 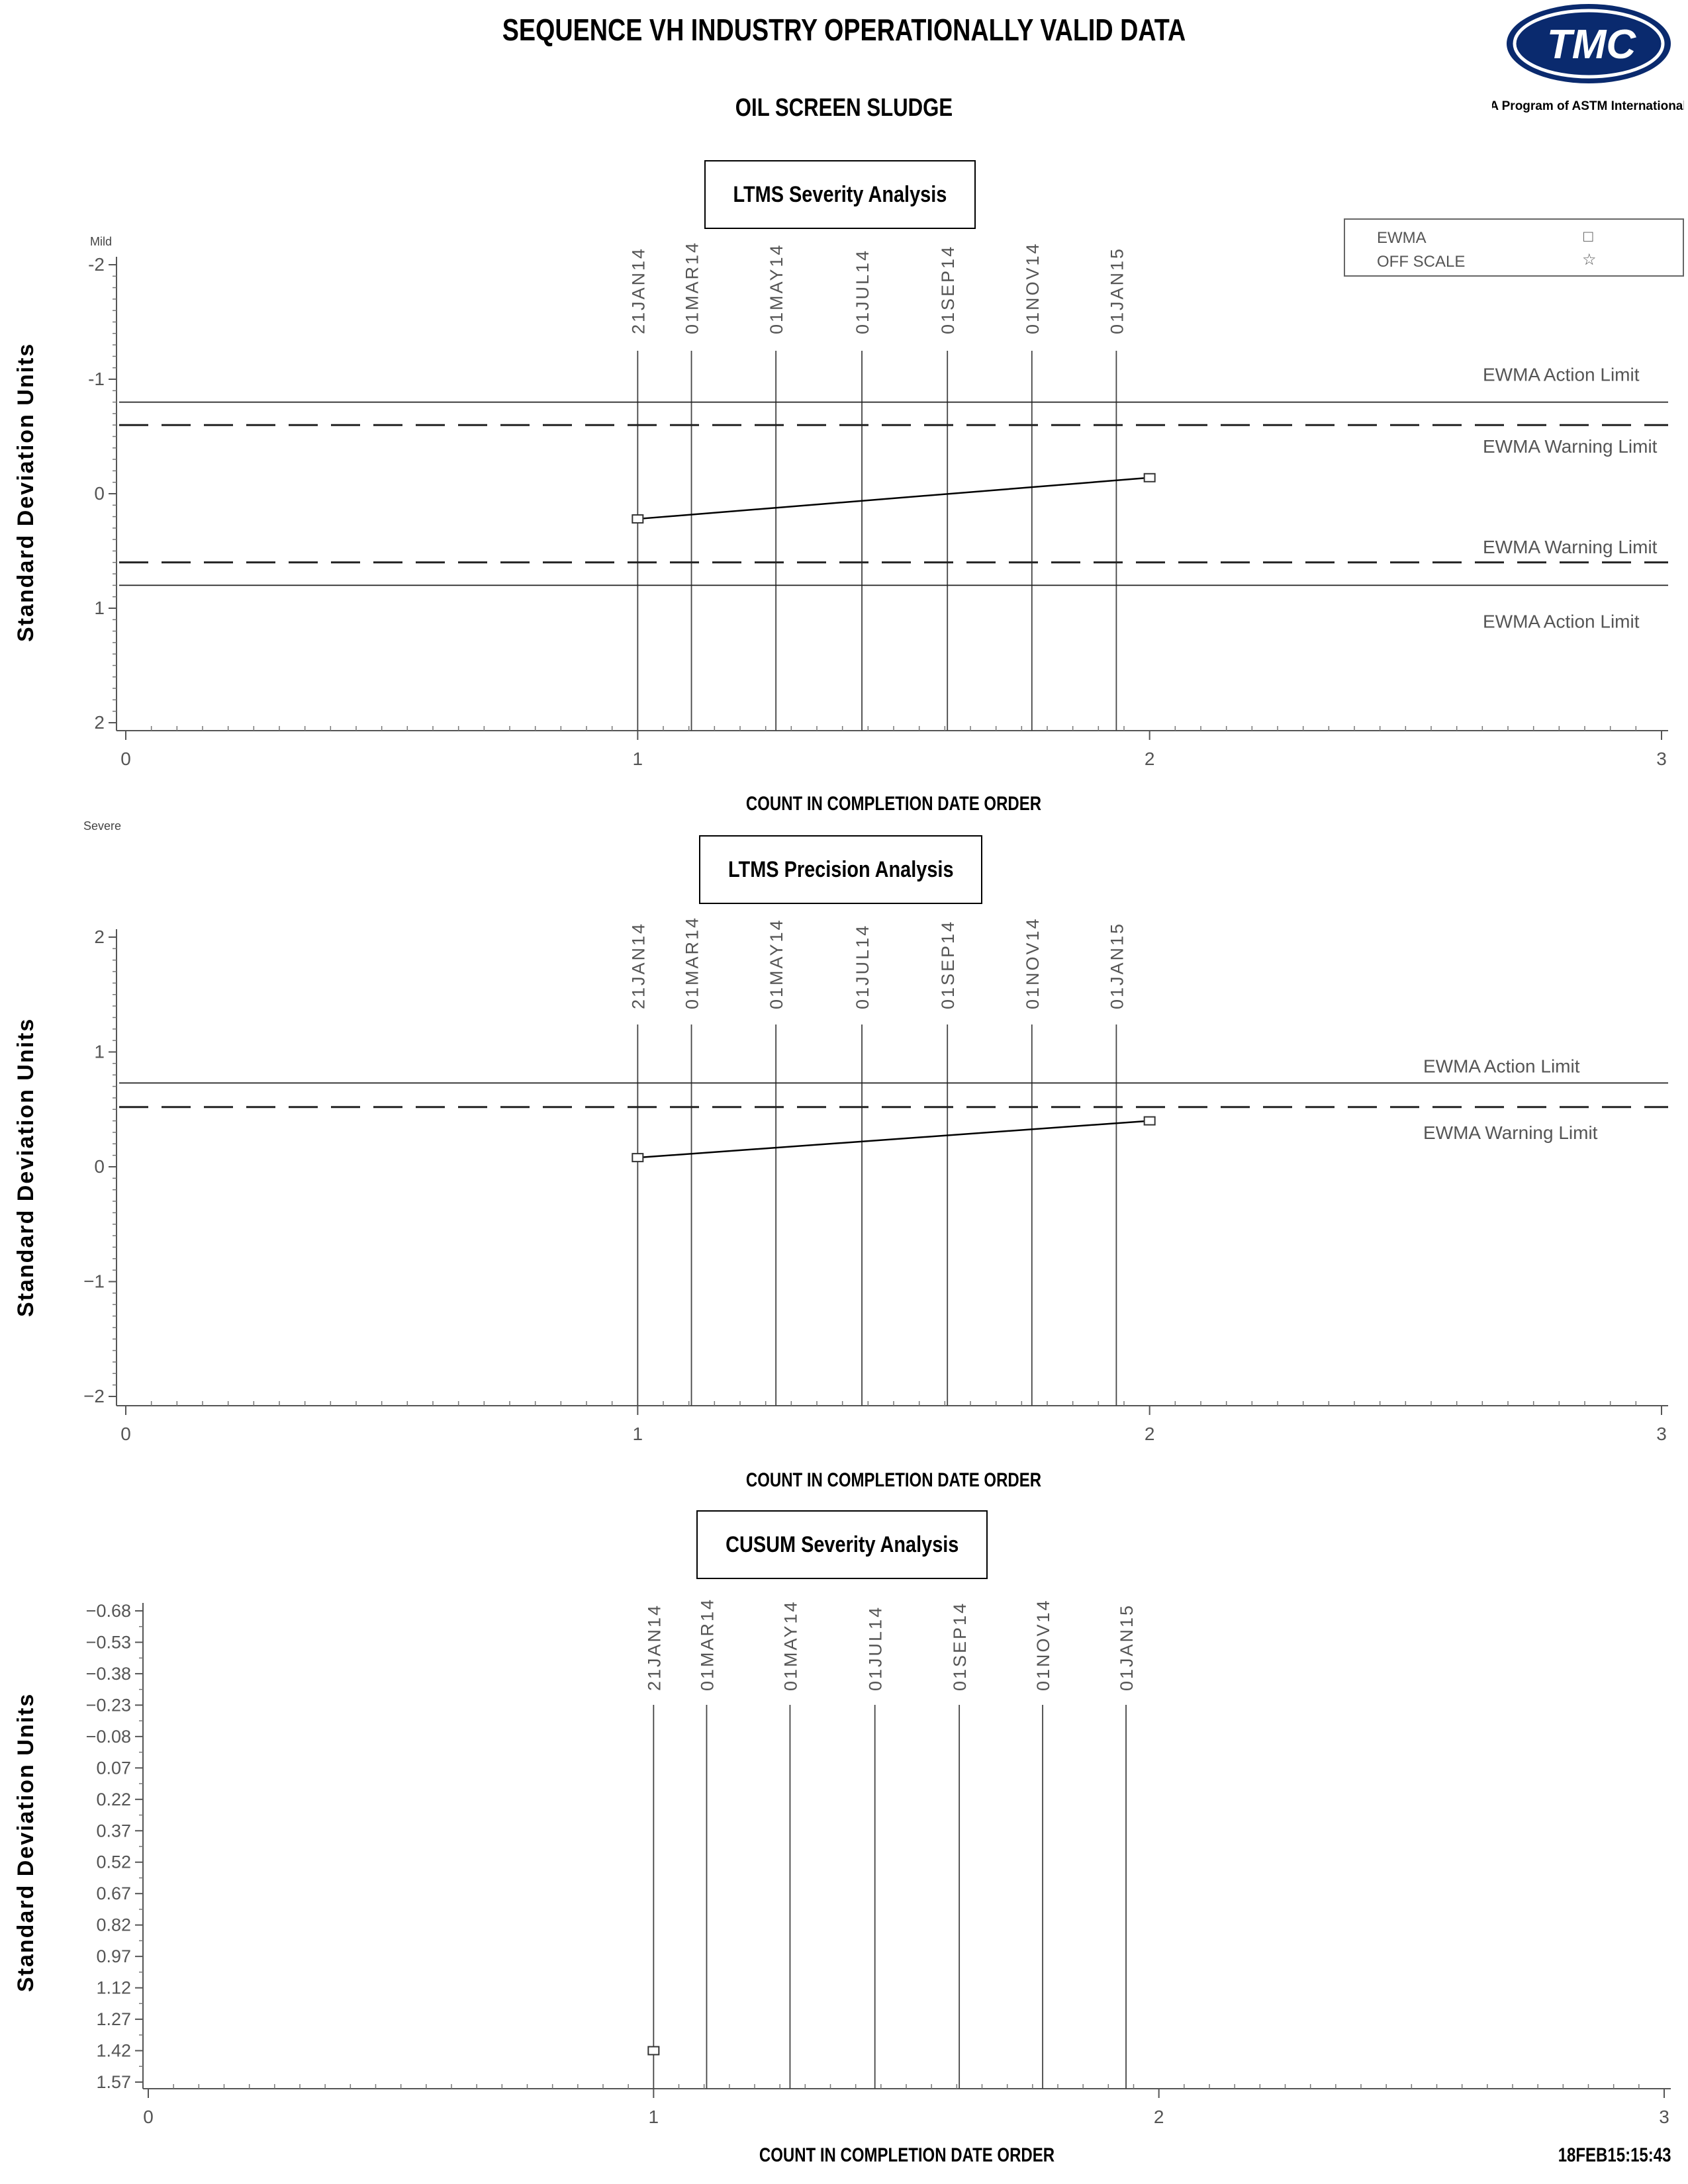 What do you see at coordinates (790, 1645) in the screenshot?
I see `chart-3-date-marker-label: 01MAY14` at bounding box center [790, 1645].